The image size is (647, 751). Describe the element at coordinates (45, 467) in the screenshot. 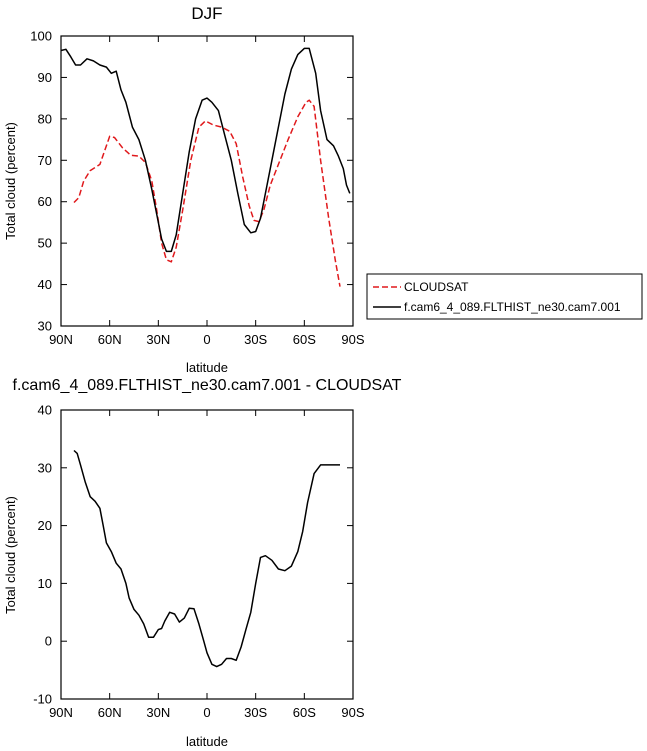

I see `bottom-chart-ytick-label: 30` at that location.